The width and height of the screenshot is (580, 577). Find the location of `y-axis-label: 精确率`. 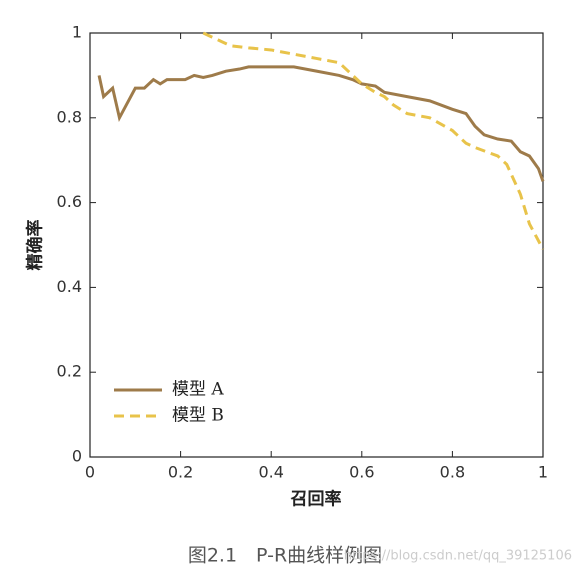

y-axis-label: 精确率 is located at coordinates (35, 245).